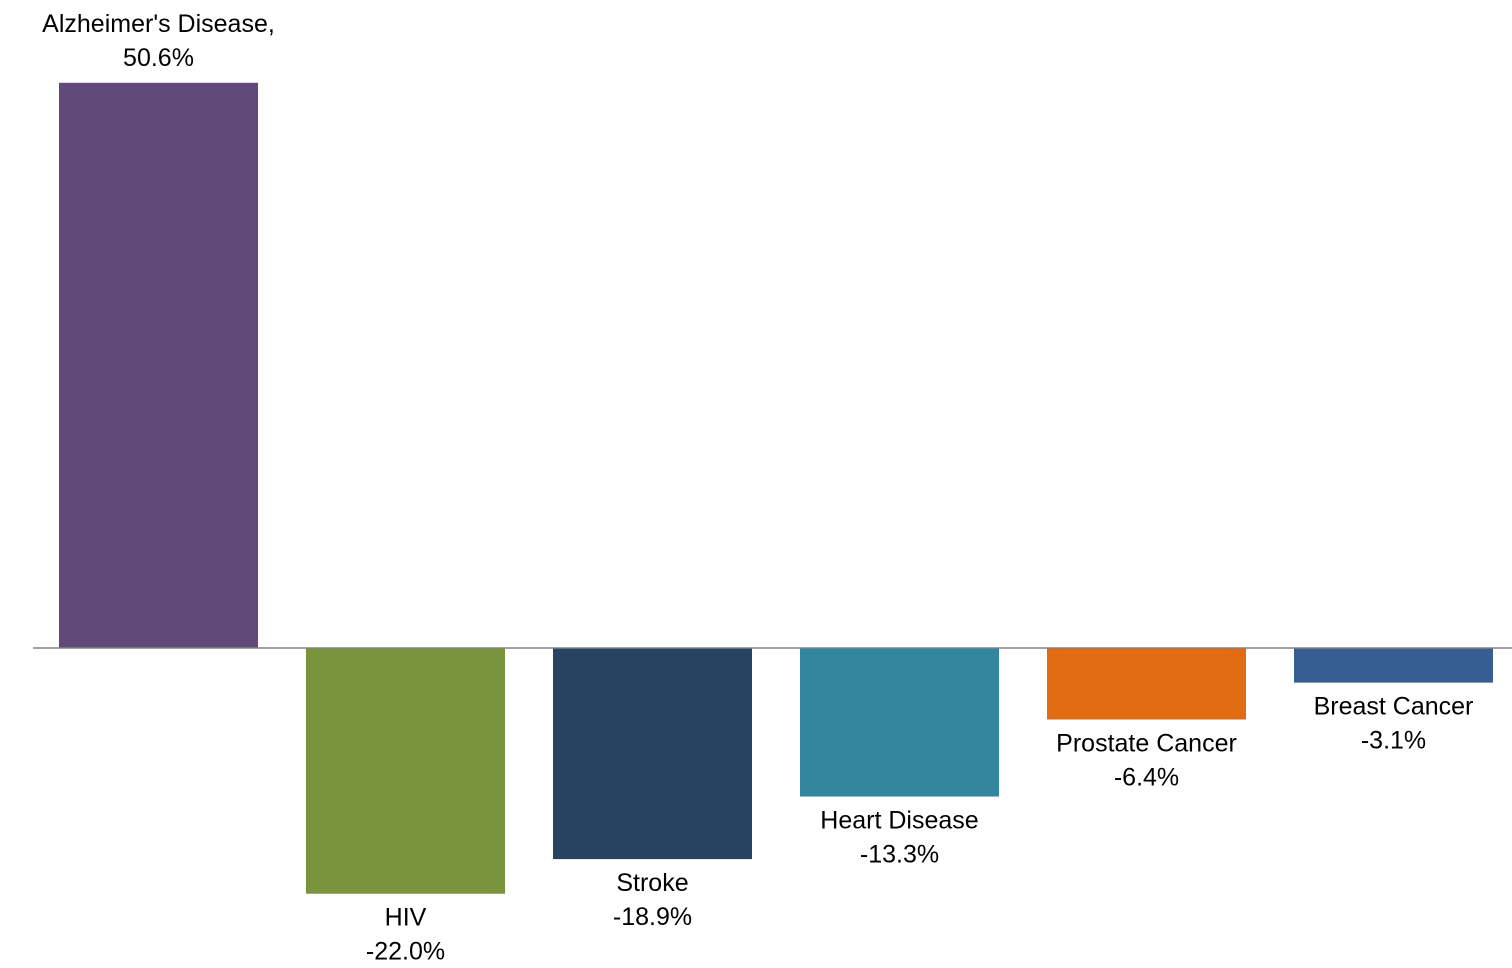 The width and height of the screenshot is (1512, 968). Describe the element at coordinates (1146, 743) in the screenshot. I see `category-label-prostate-cancer: Prostate Cancer` at that location.